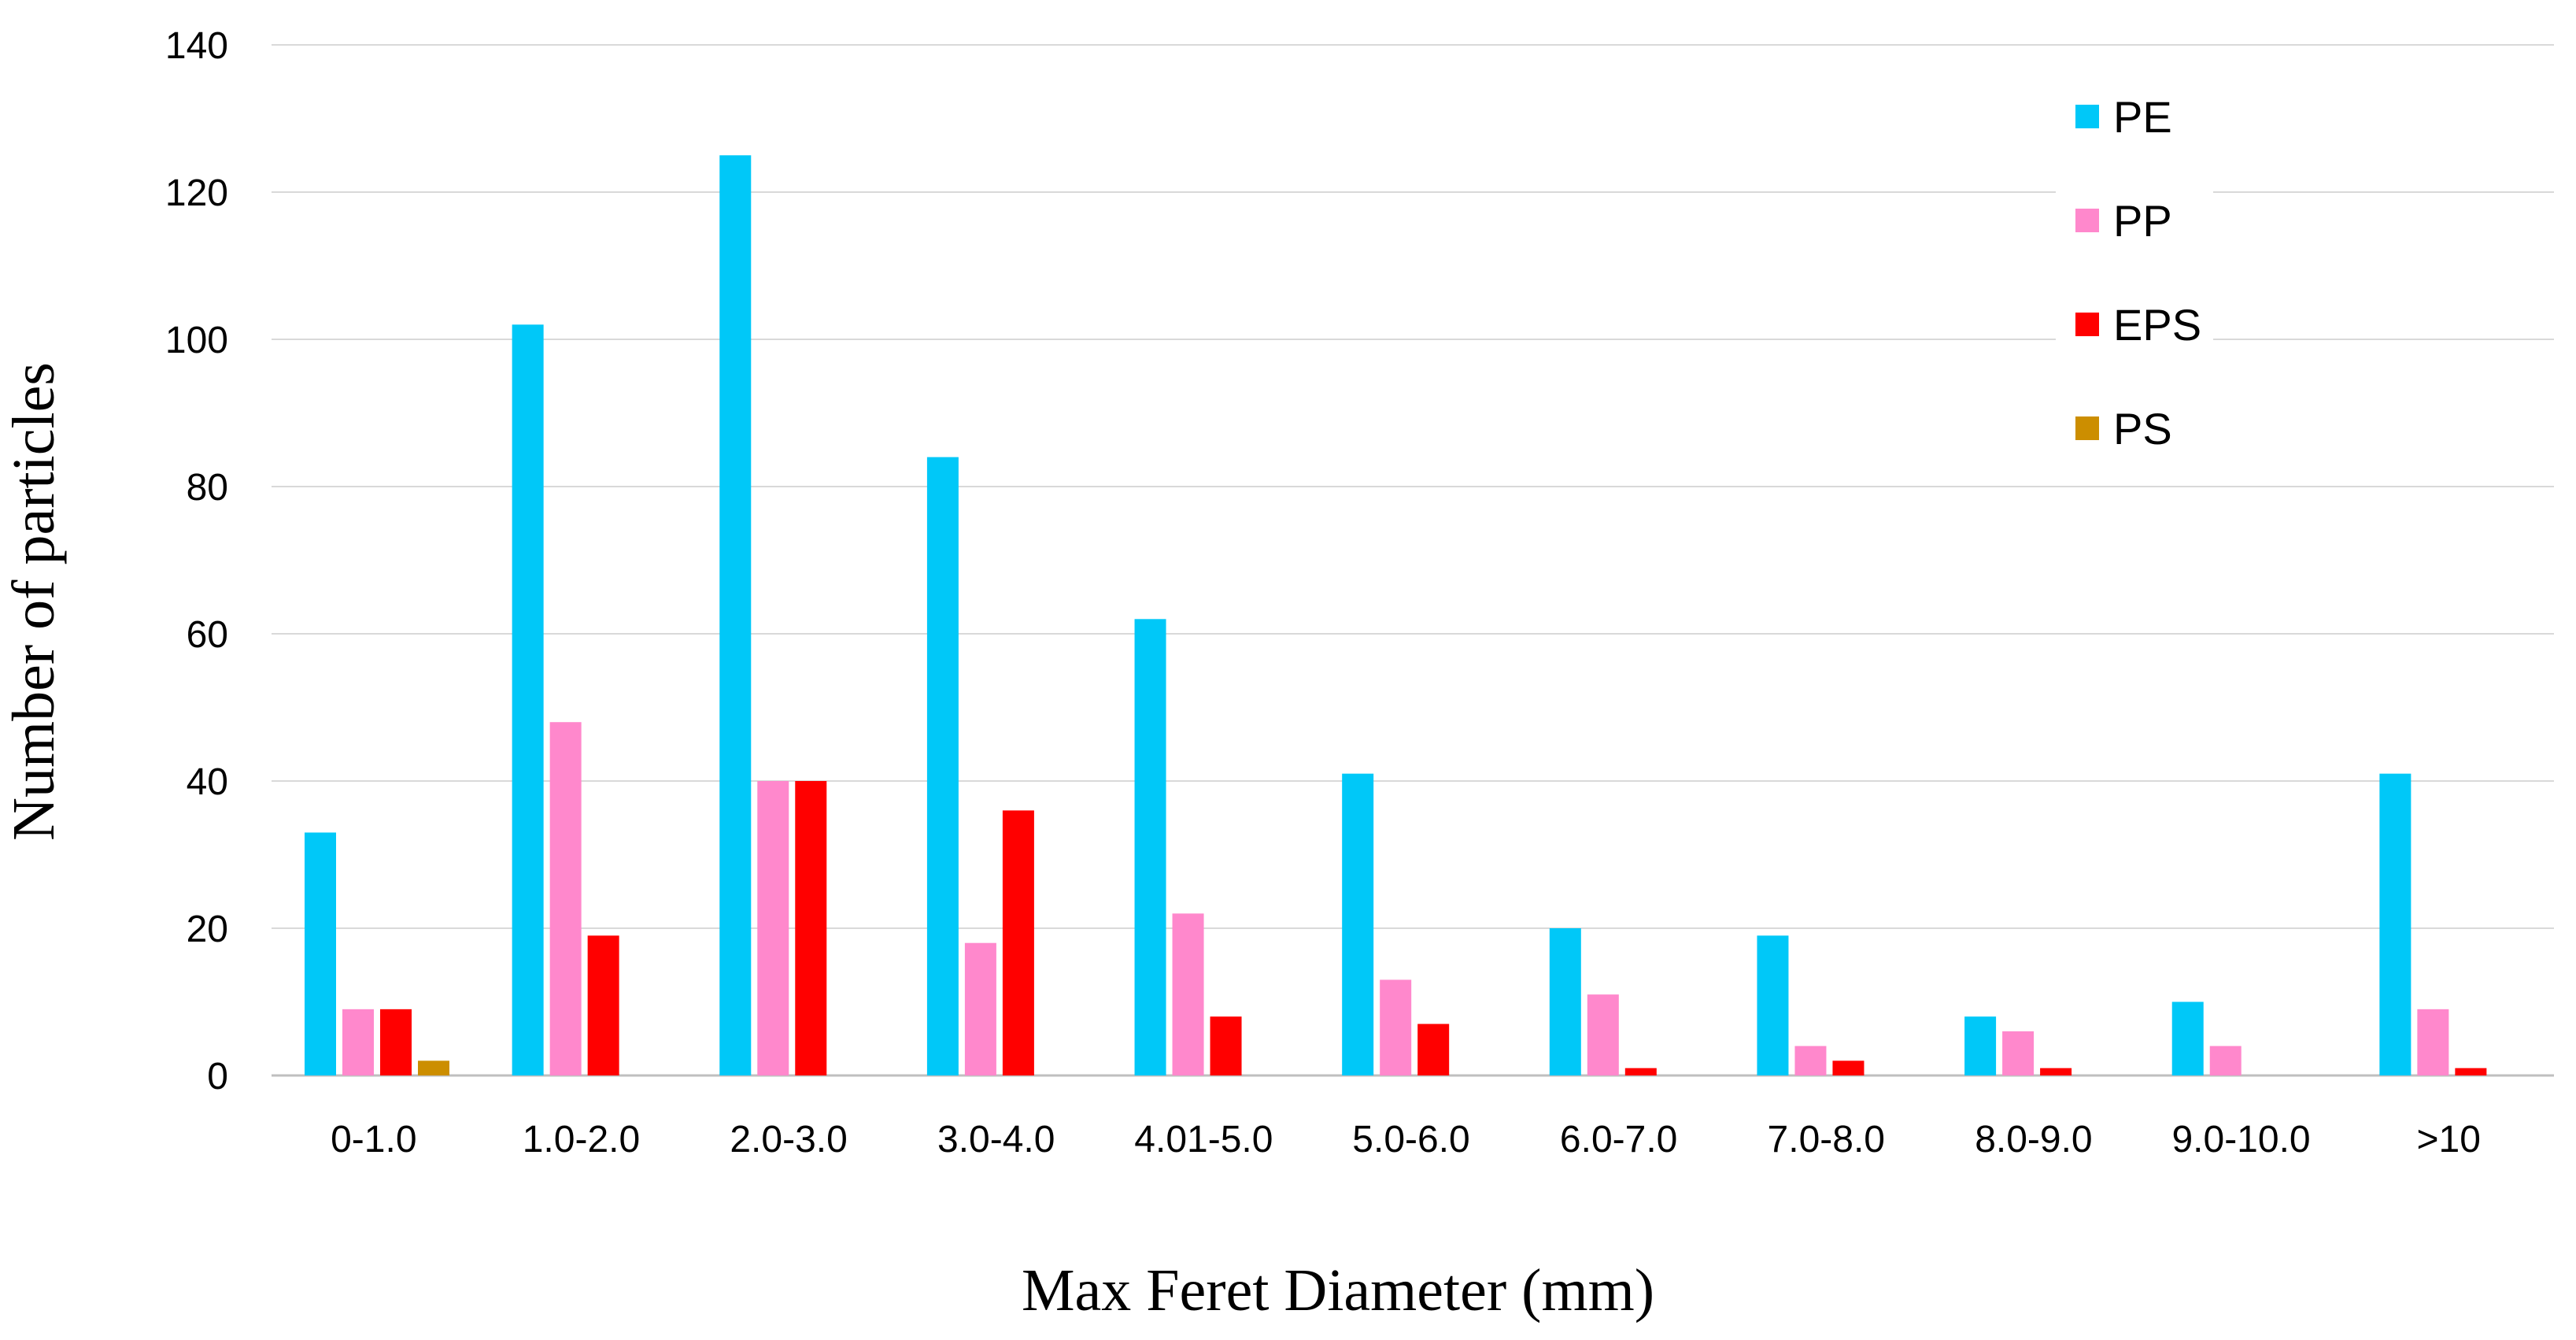 The height and width of the screenshot is (1340, 2576). Describe the element at coordinates (2087, 428) in the screenshot. I see `legend-swatch-ps` at that location.